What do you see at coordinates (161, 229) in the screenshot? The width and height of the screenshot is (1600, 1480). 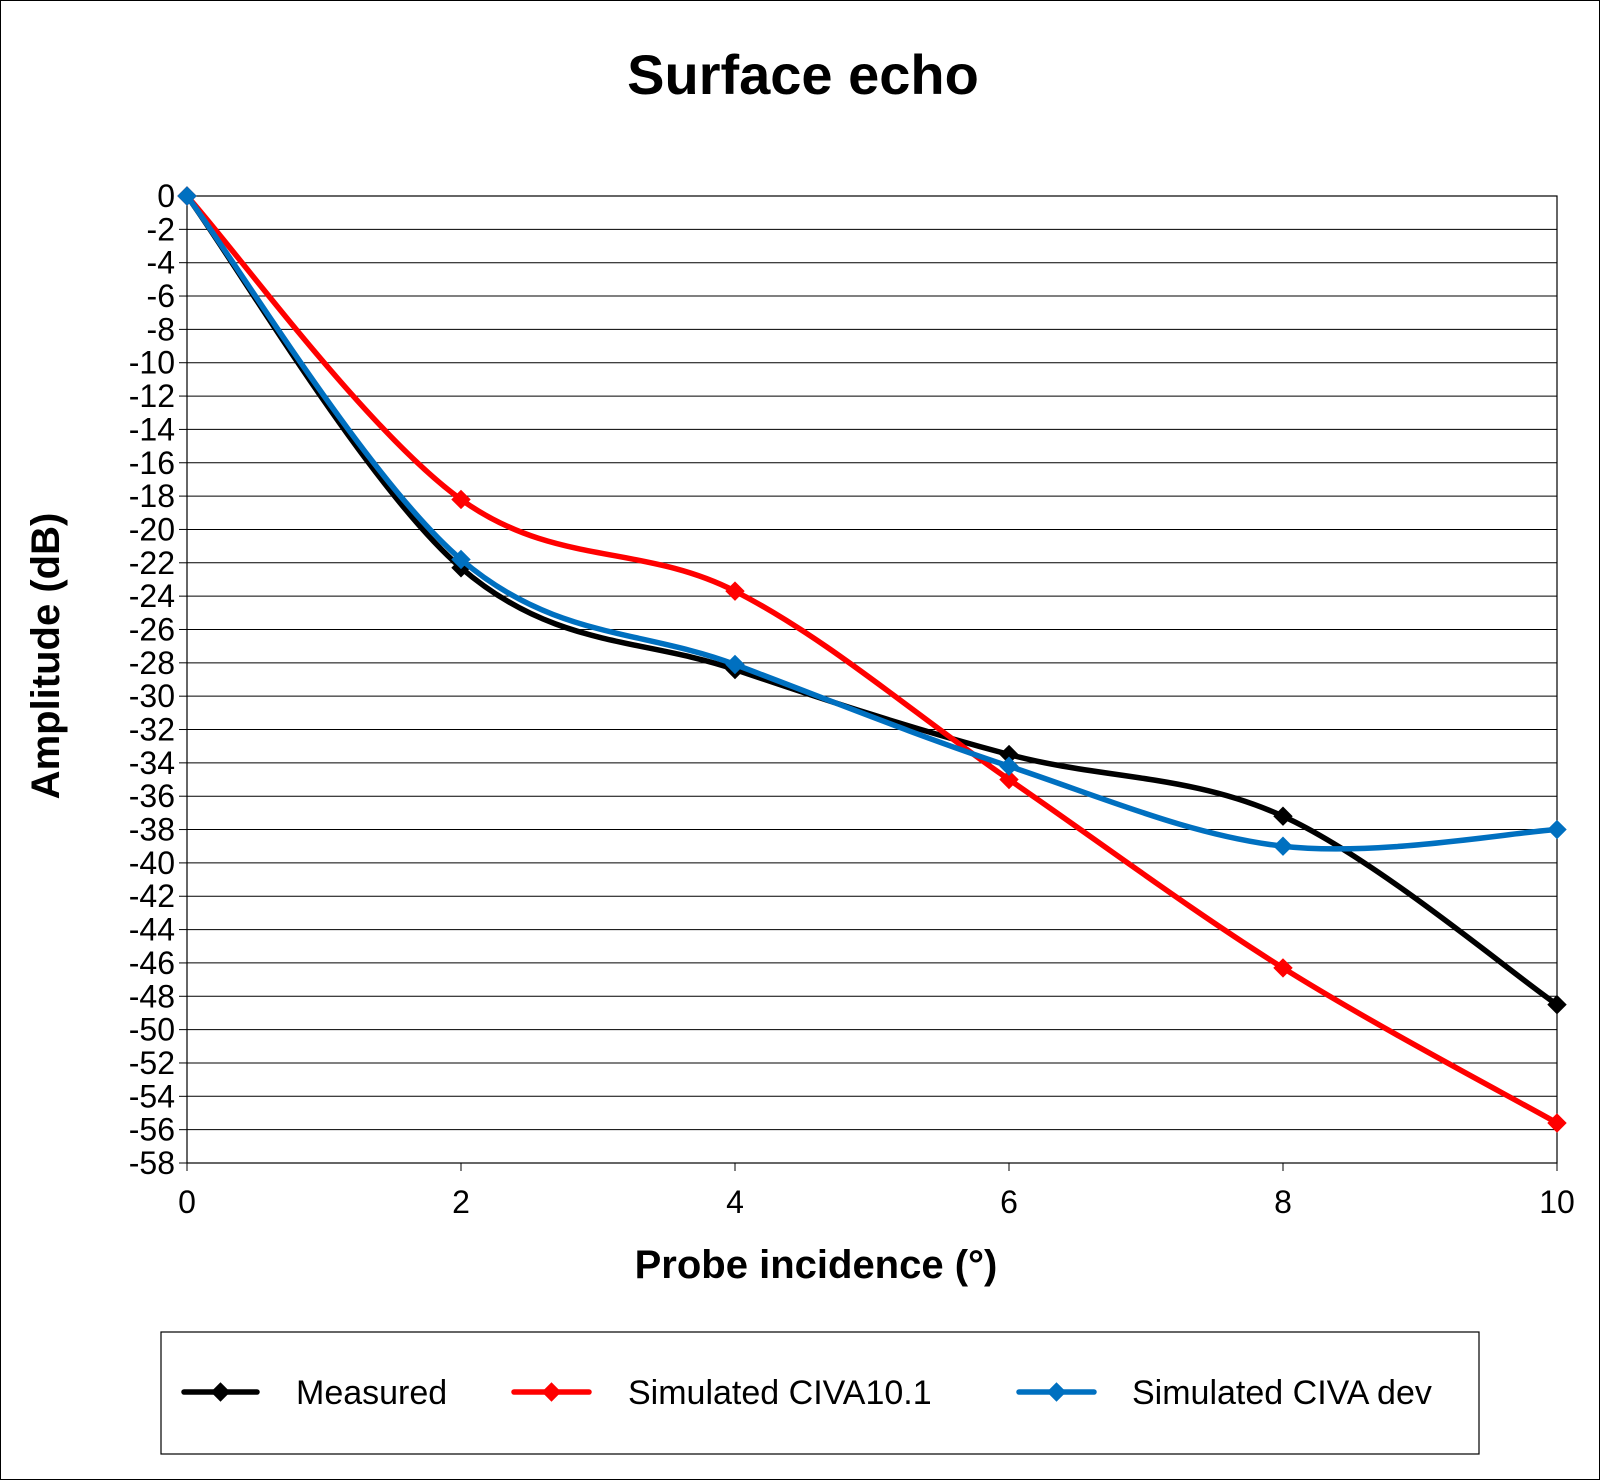 I see `y-tick-label: -2` at bounding box center [161, 229].